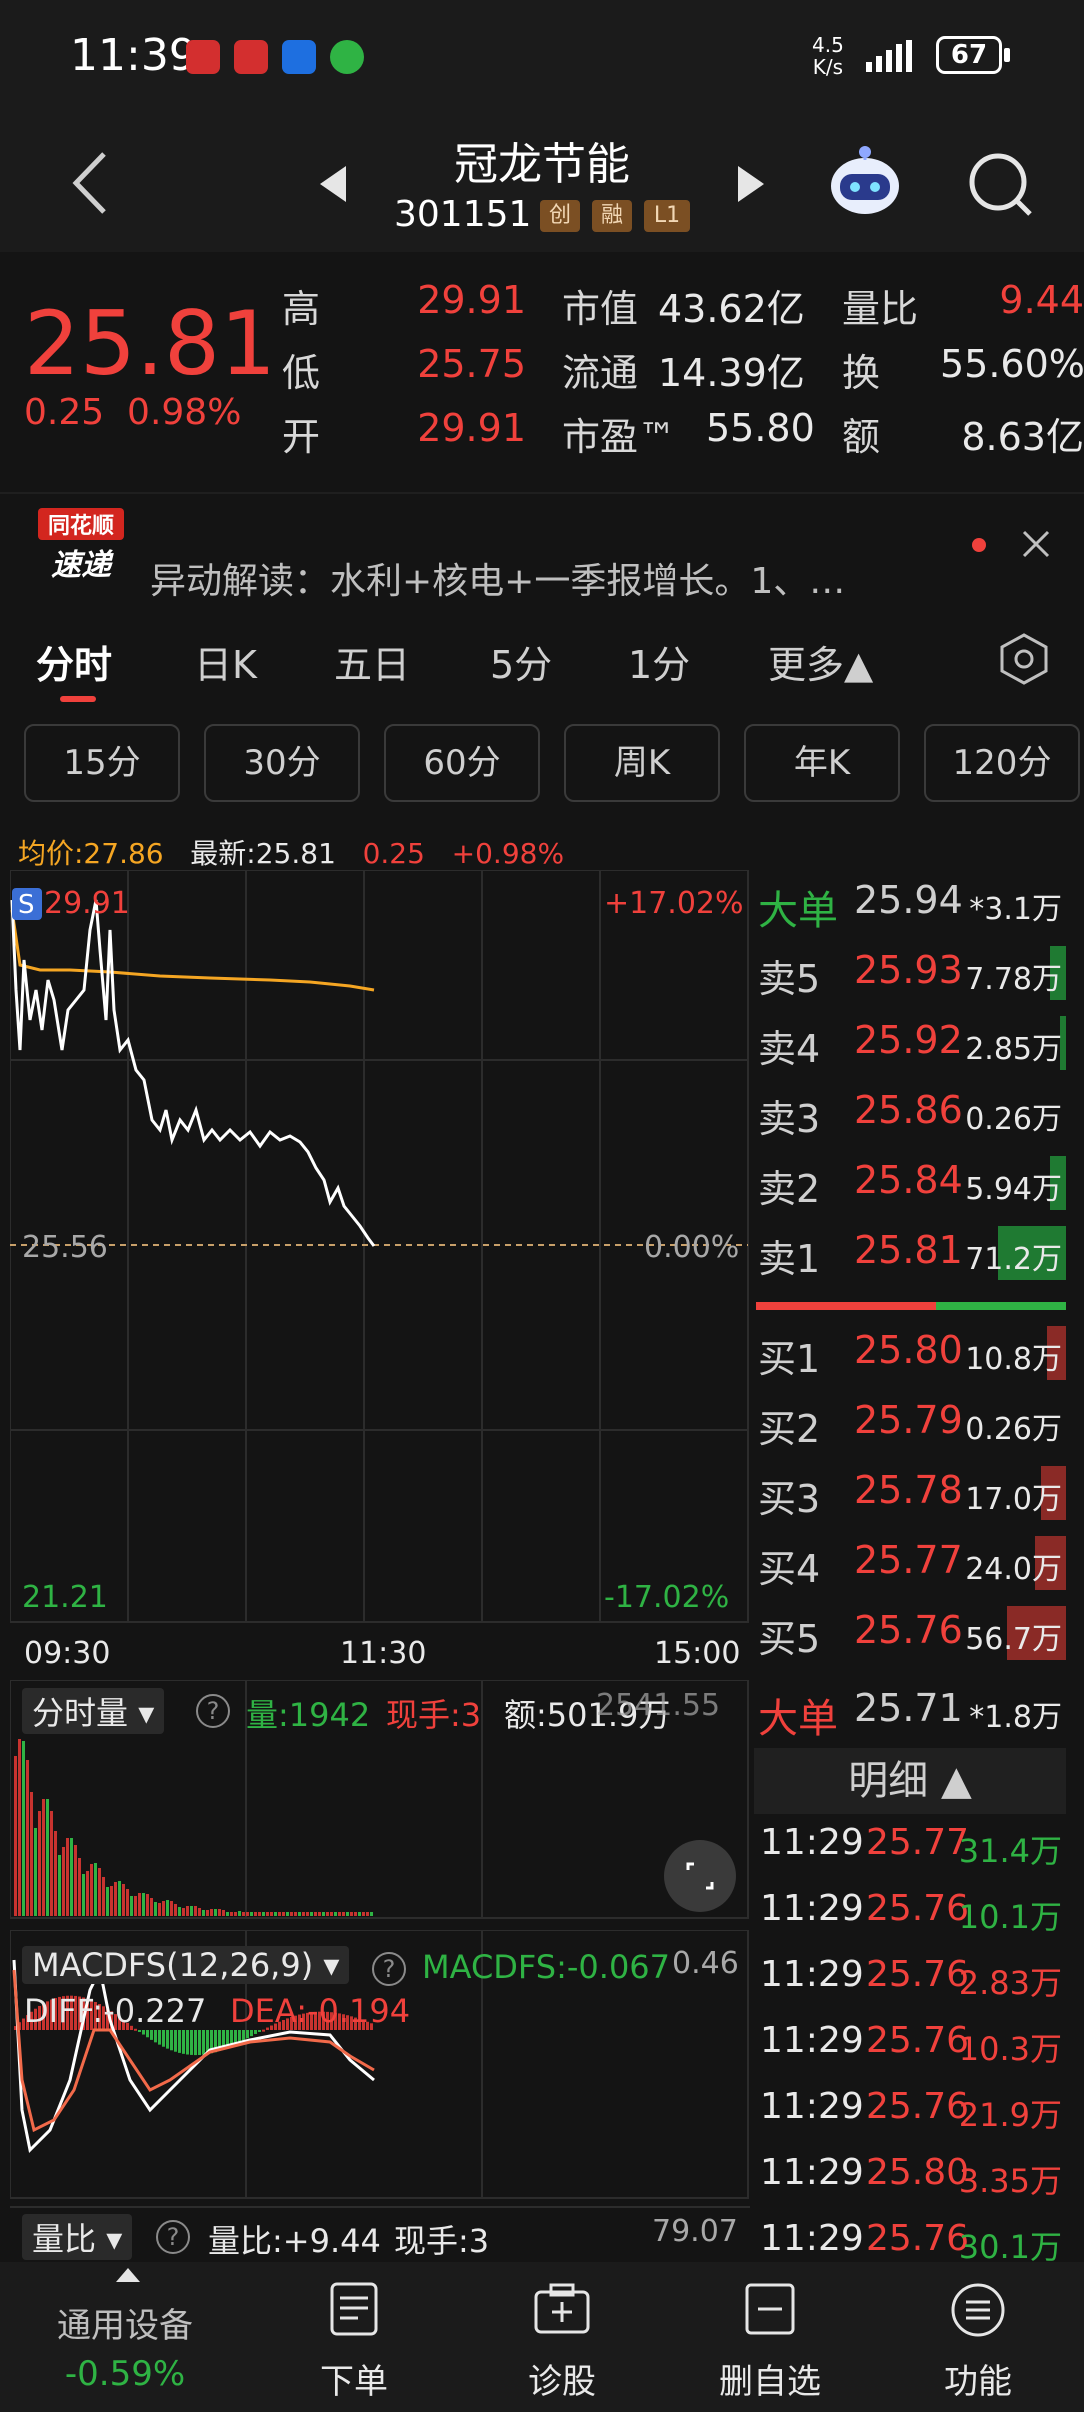  Describe the element at coordinates (508, 853) in the screenshot. I see `latest-change-pct: +0.98%` at that location.